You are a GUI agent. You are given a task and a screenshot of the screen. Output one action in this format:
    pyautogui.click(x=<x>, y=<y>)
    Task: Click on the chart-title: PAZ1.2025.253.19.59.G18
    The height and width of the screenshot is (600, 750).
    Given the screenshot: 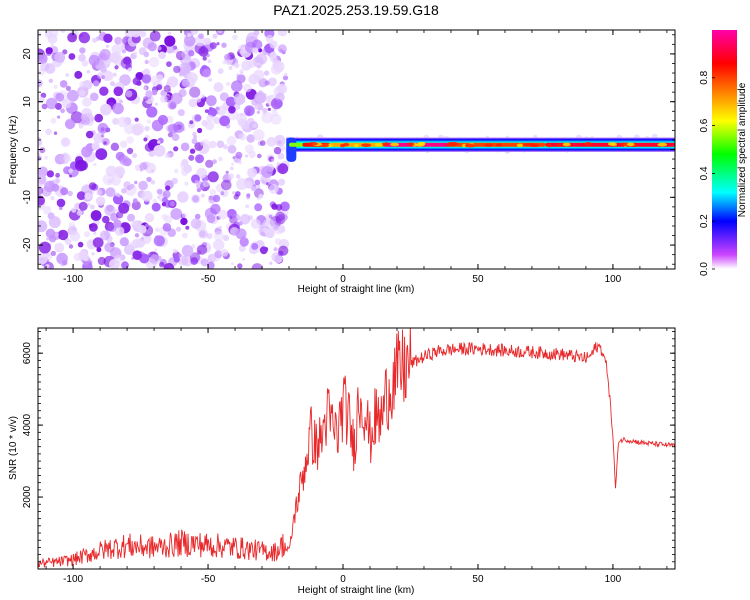 What is the action you would take?
    pyautogui.click(x=356, y=10)
    